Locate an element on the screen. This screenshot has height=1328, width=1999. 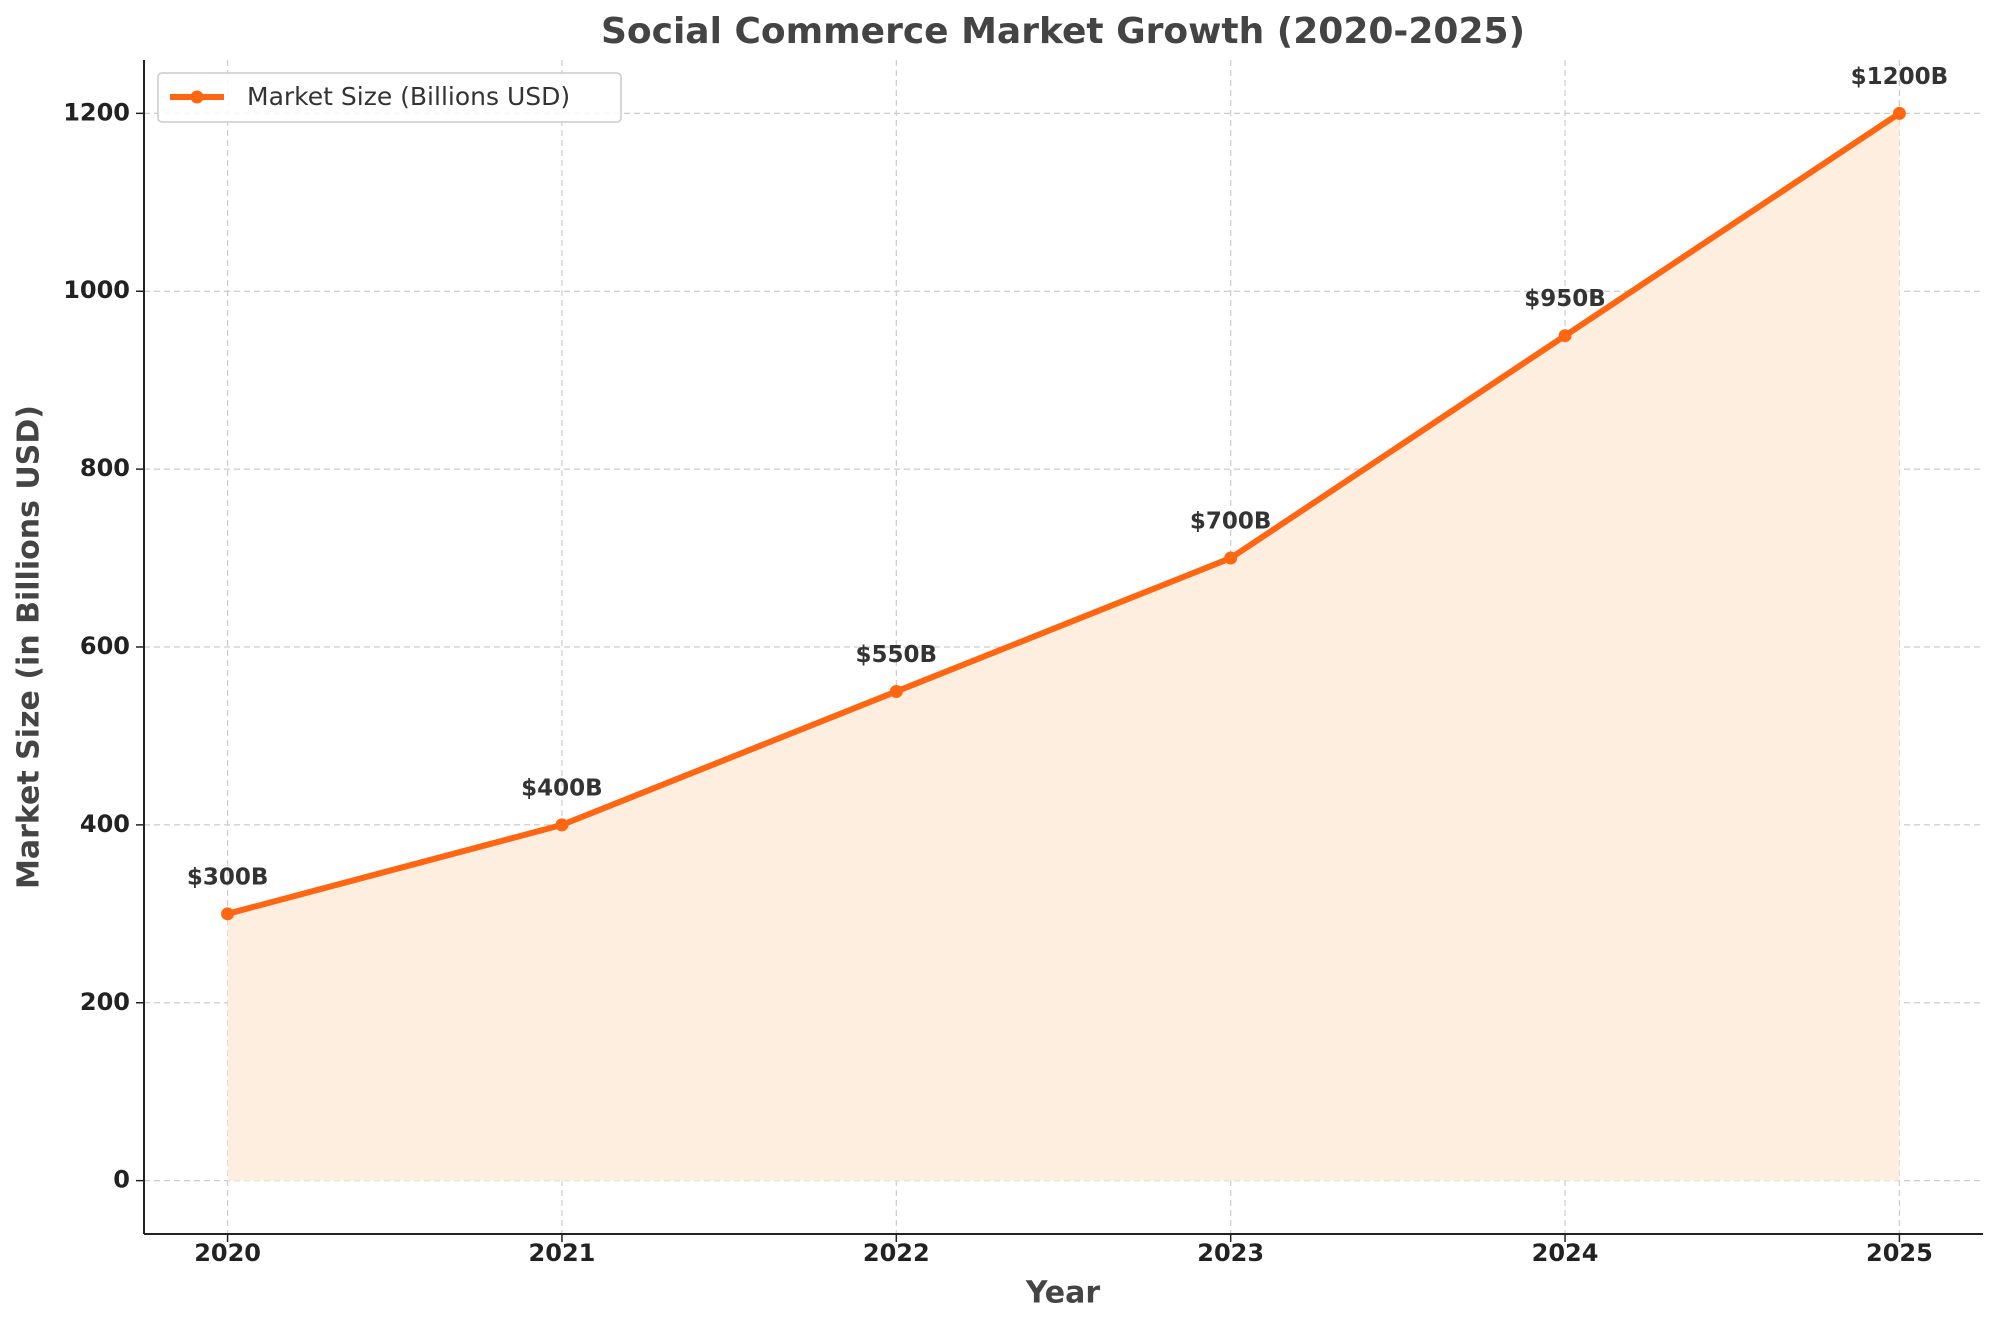
x-axis-label: Year is located at coordinates (1063, 1293).